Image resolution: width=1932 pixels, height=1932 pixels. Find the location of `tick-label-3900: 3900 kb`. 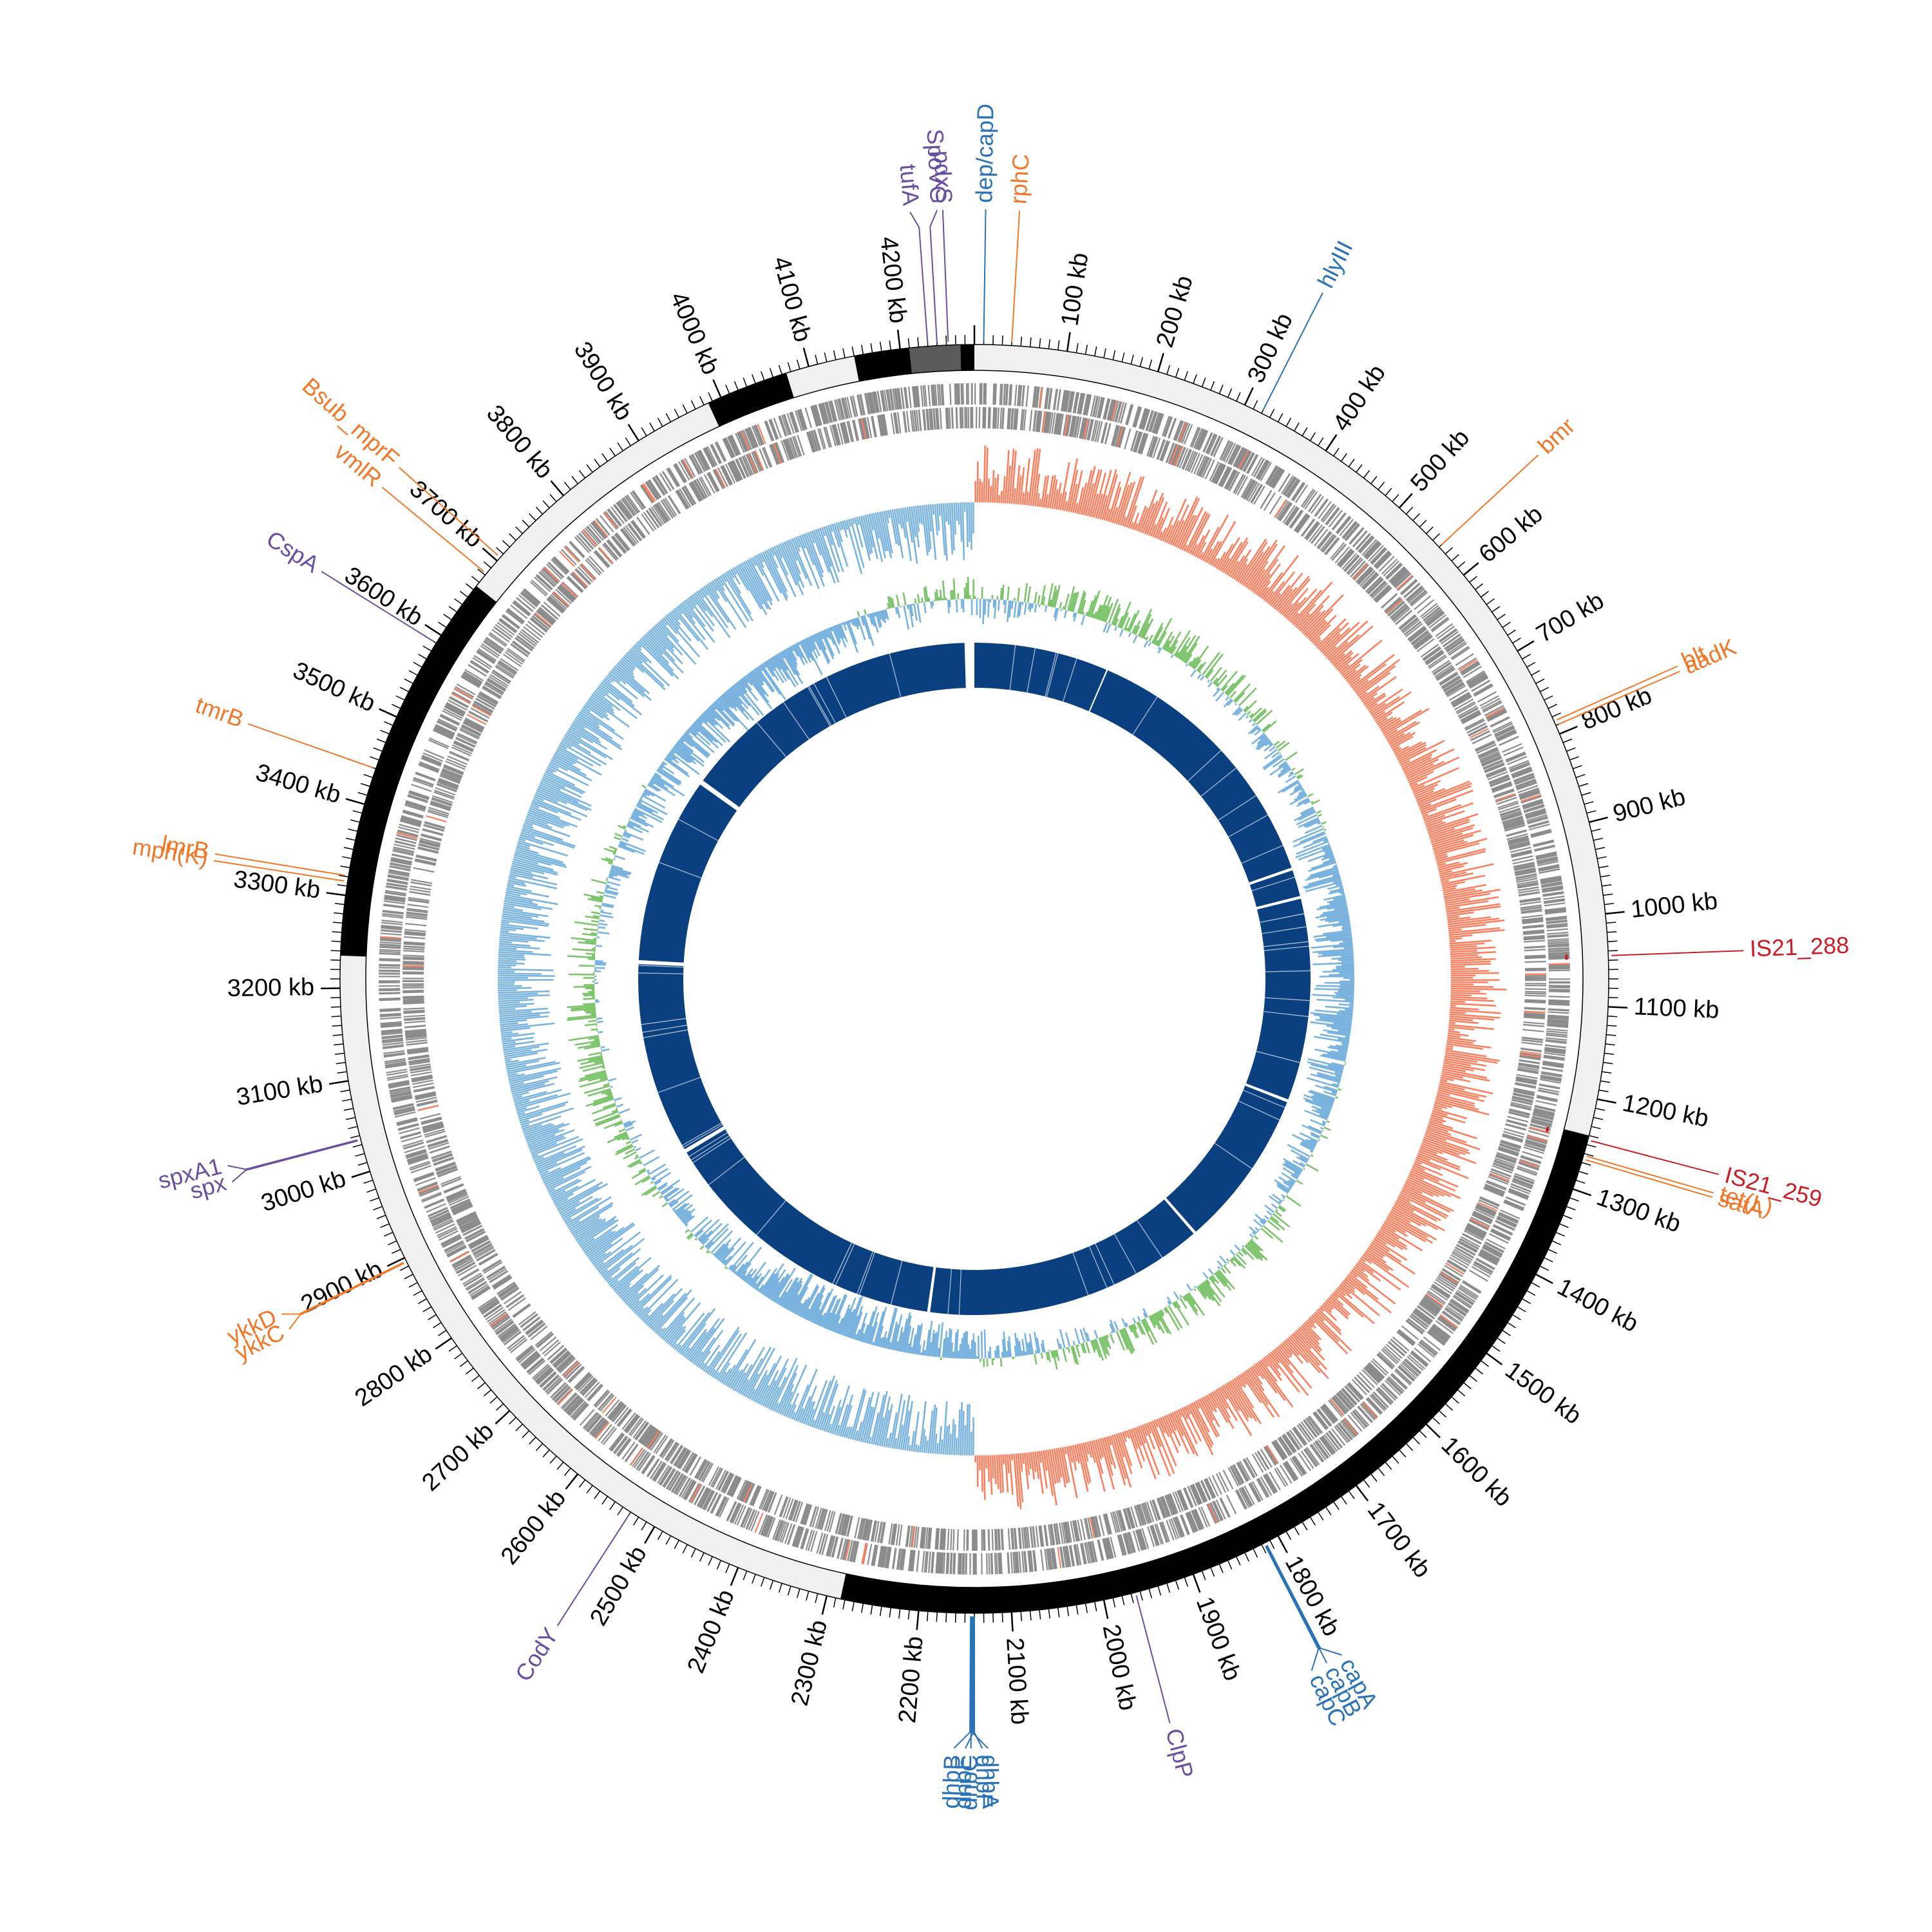

tick-label-3900: 3900 kb is located at coordinates (603, 382).